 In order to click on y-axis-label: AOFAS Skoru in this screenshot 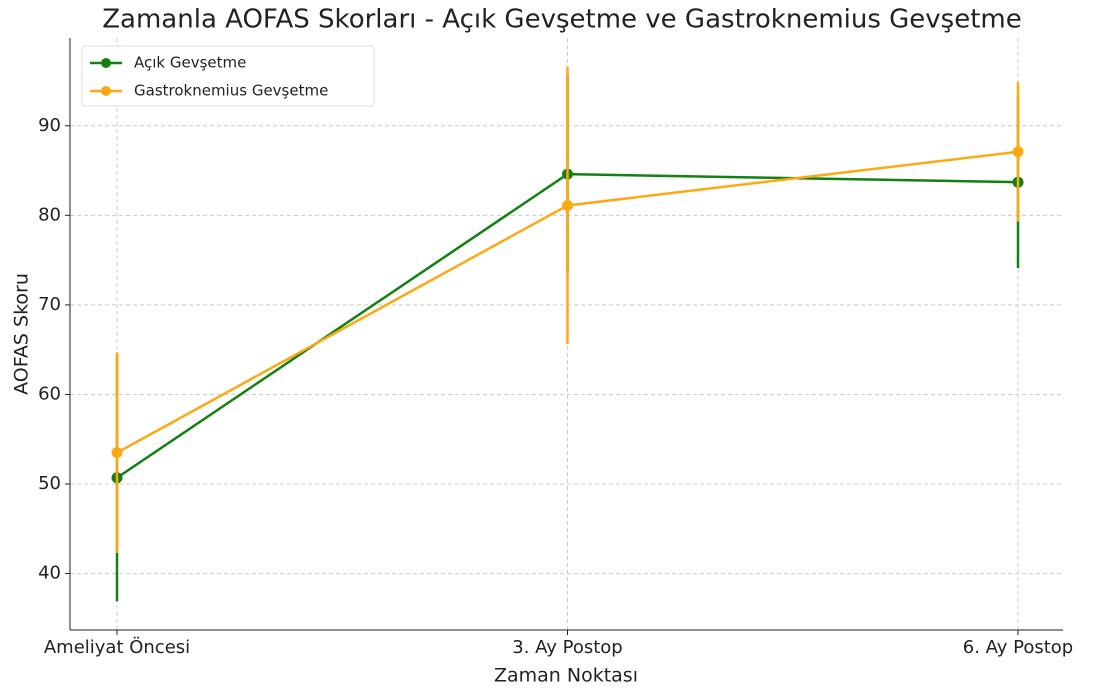, I will do `click(22, 334)`.